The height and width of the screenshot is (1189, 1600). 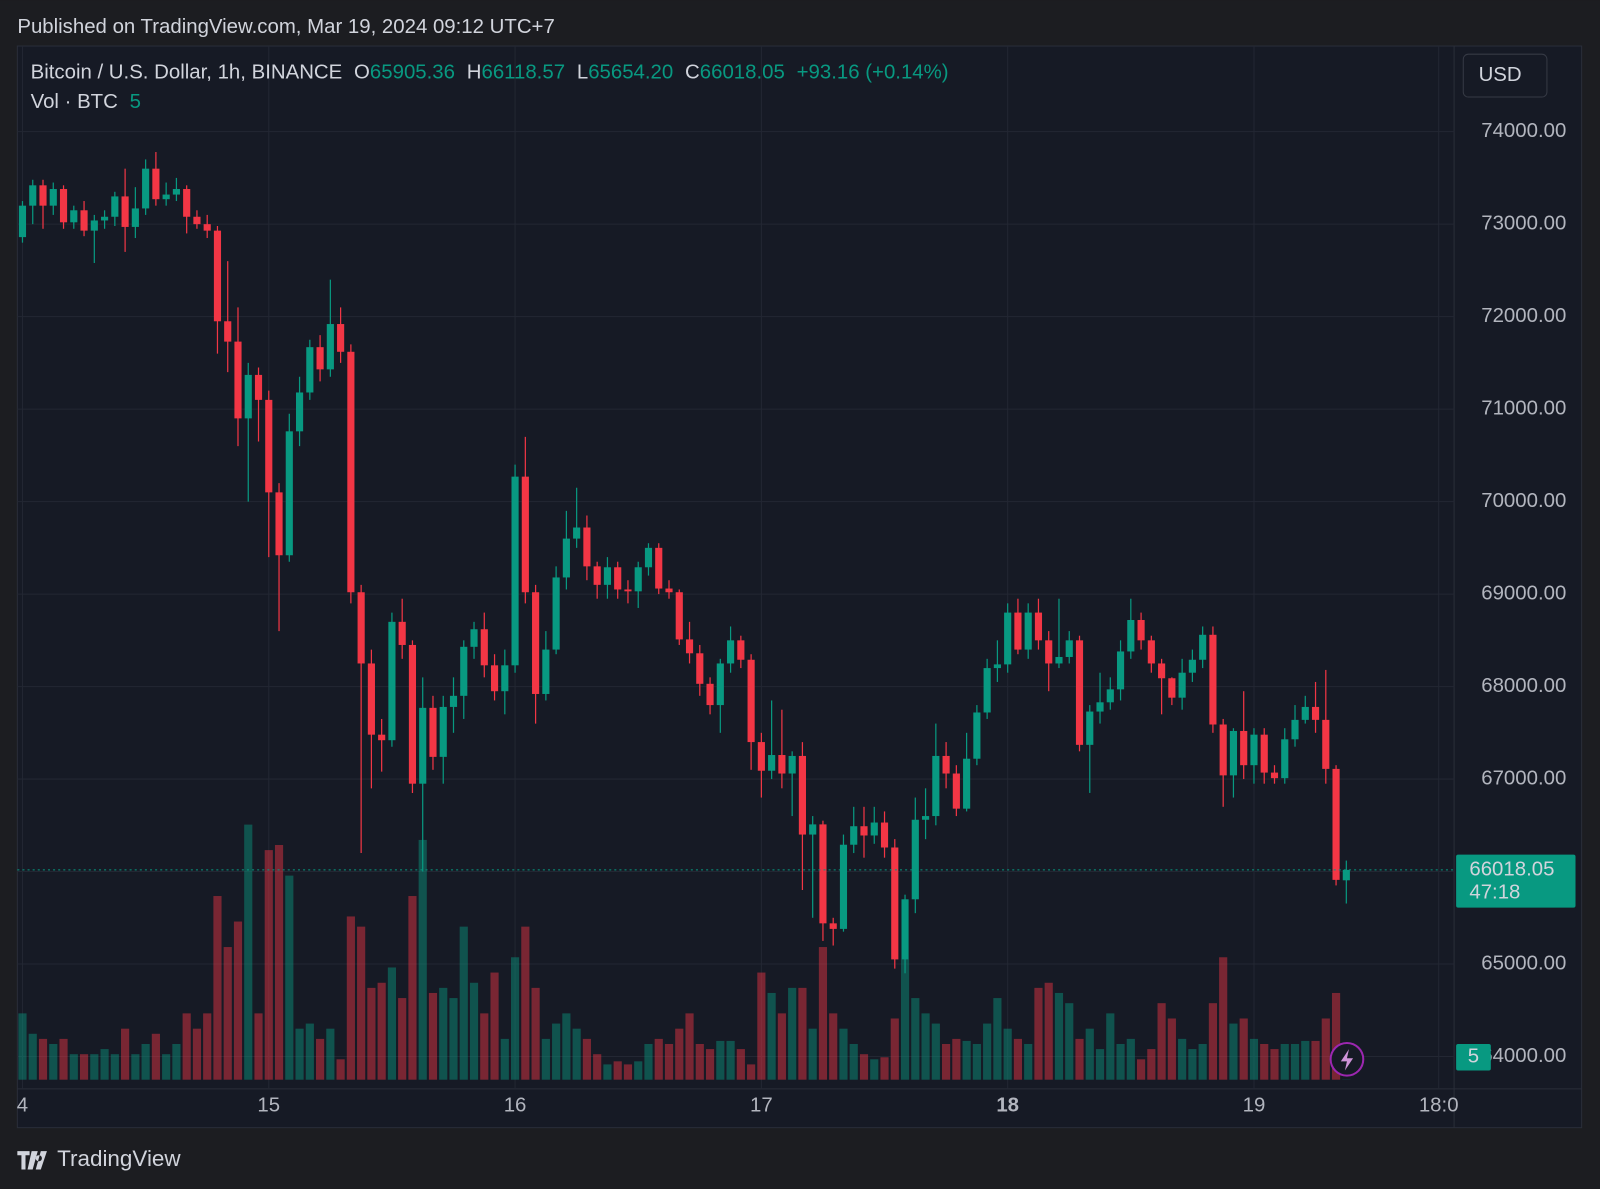 I want to click on footer-logo: TradingView, so click(x=99, y=1158).